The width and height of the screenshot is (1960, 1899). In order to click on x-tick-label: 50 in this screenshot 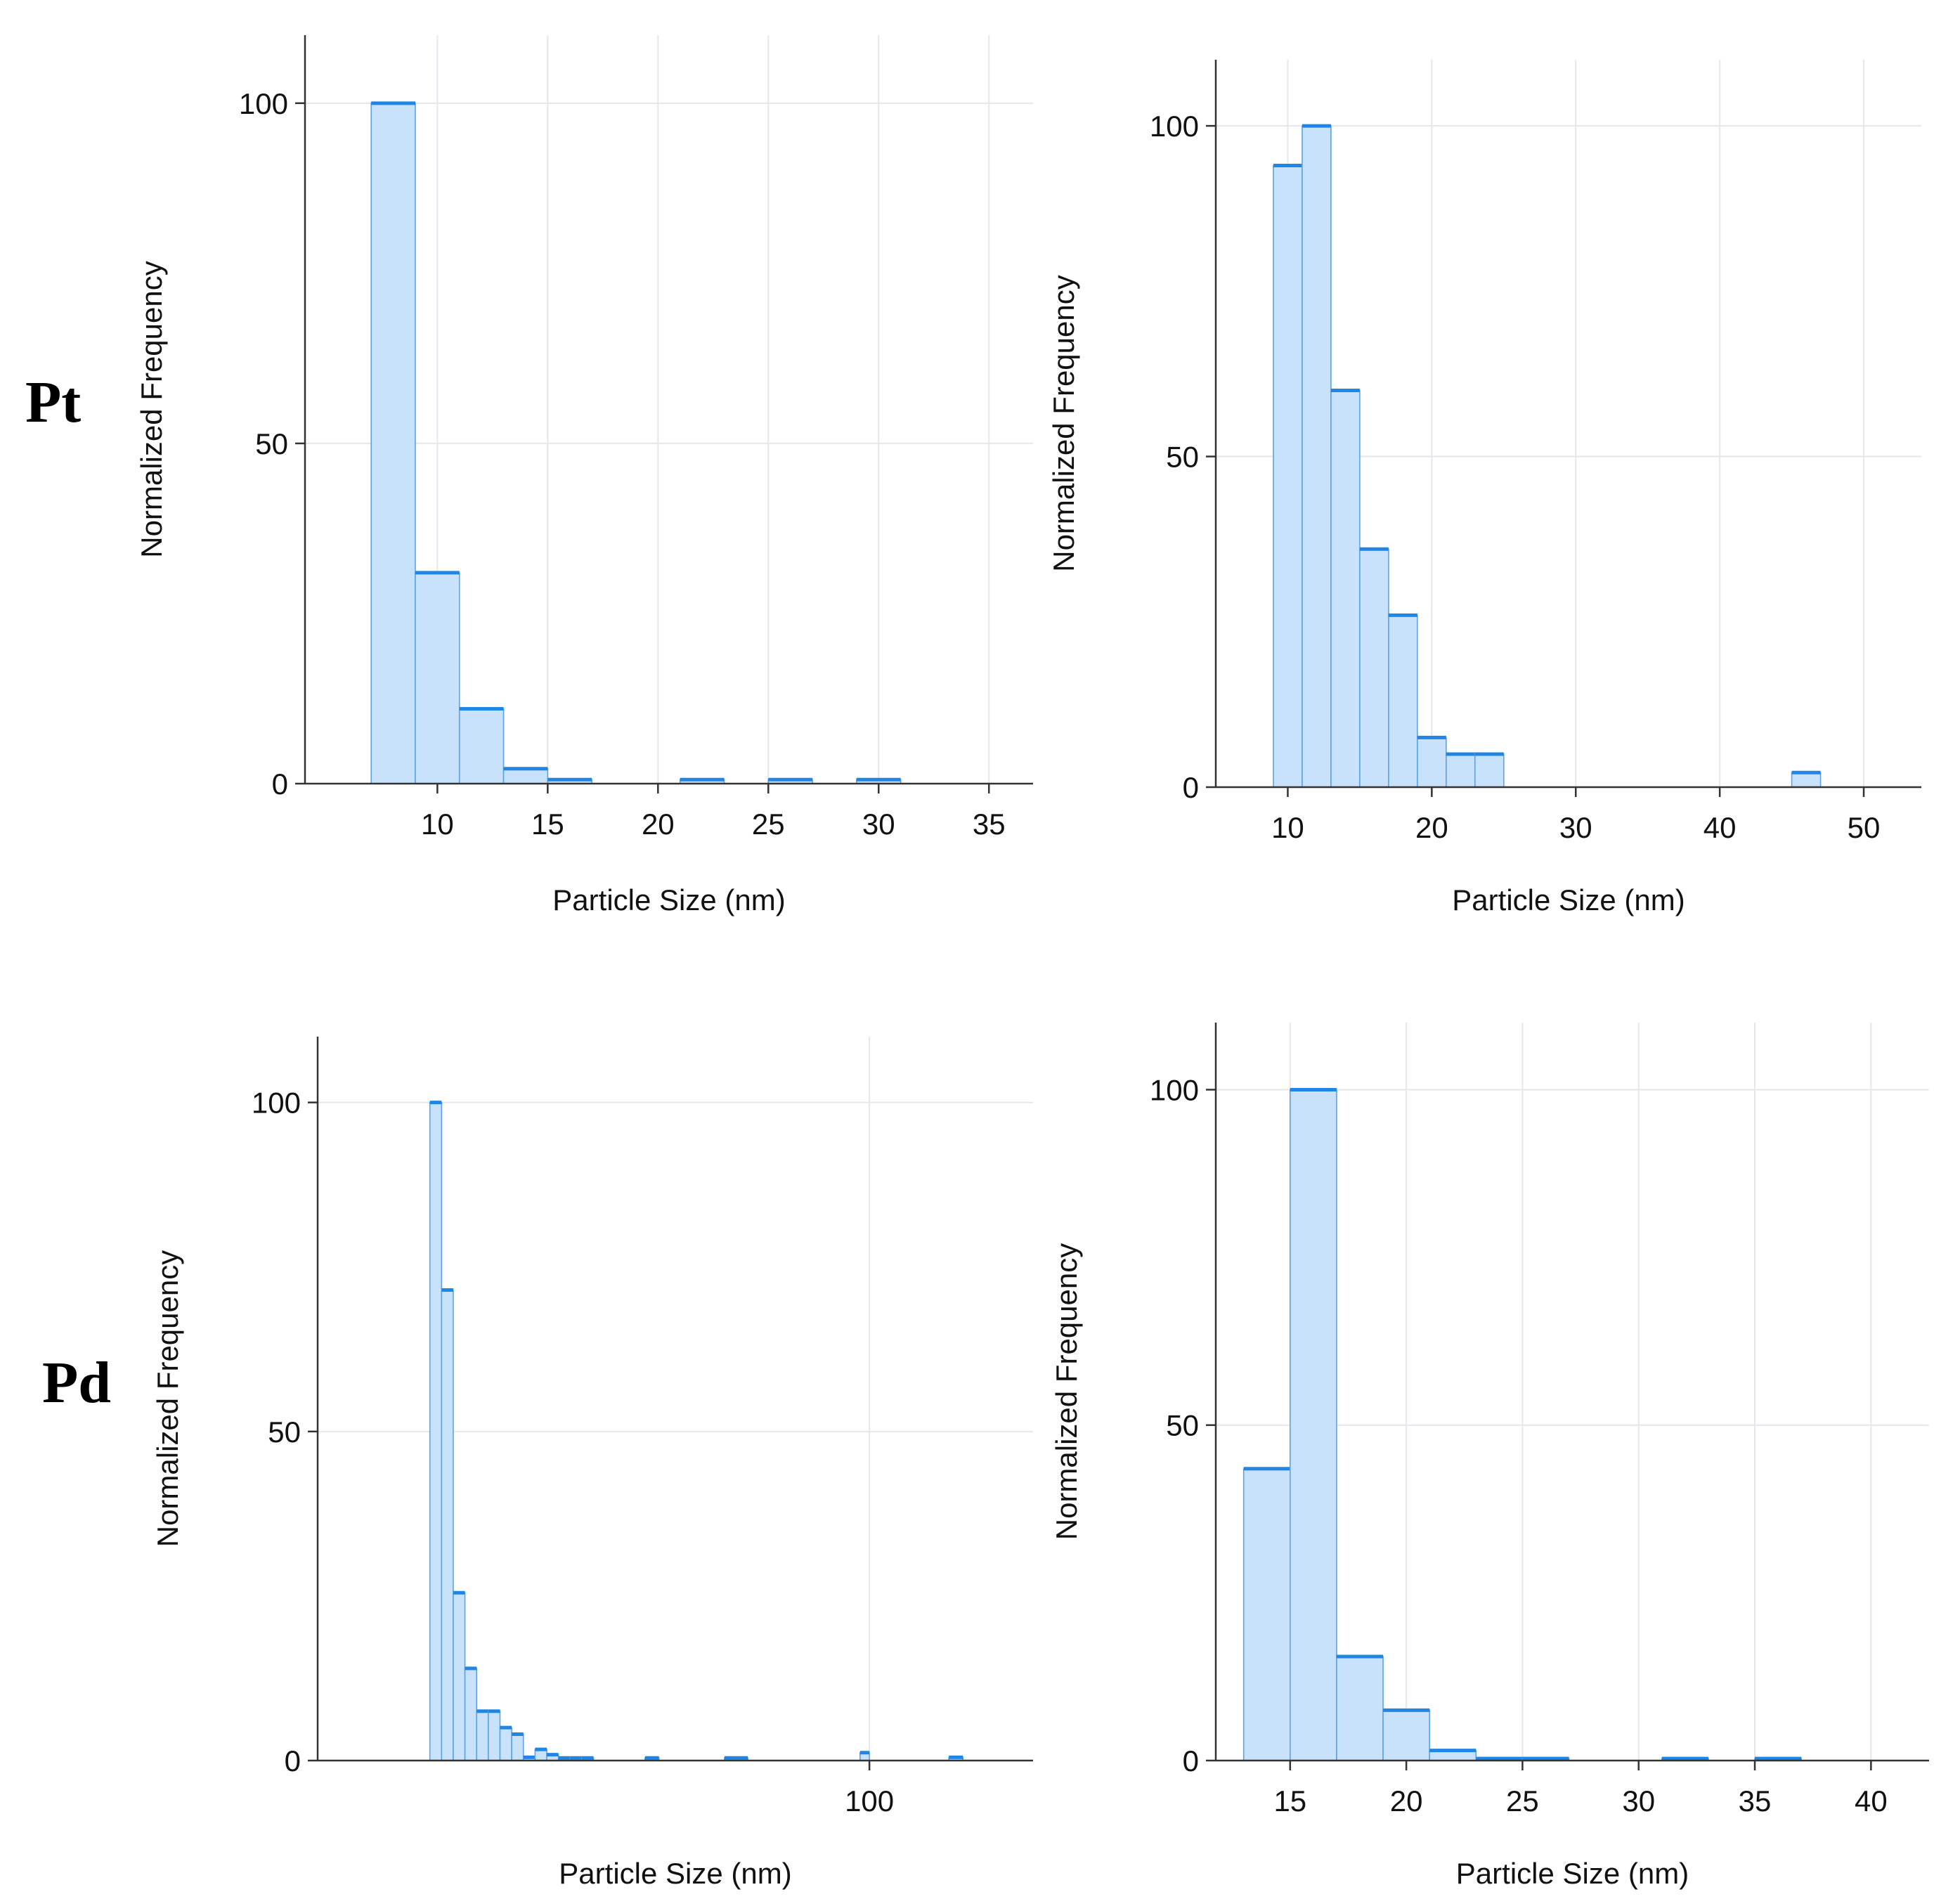, I will do `click(1865, 827)`.